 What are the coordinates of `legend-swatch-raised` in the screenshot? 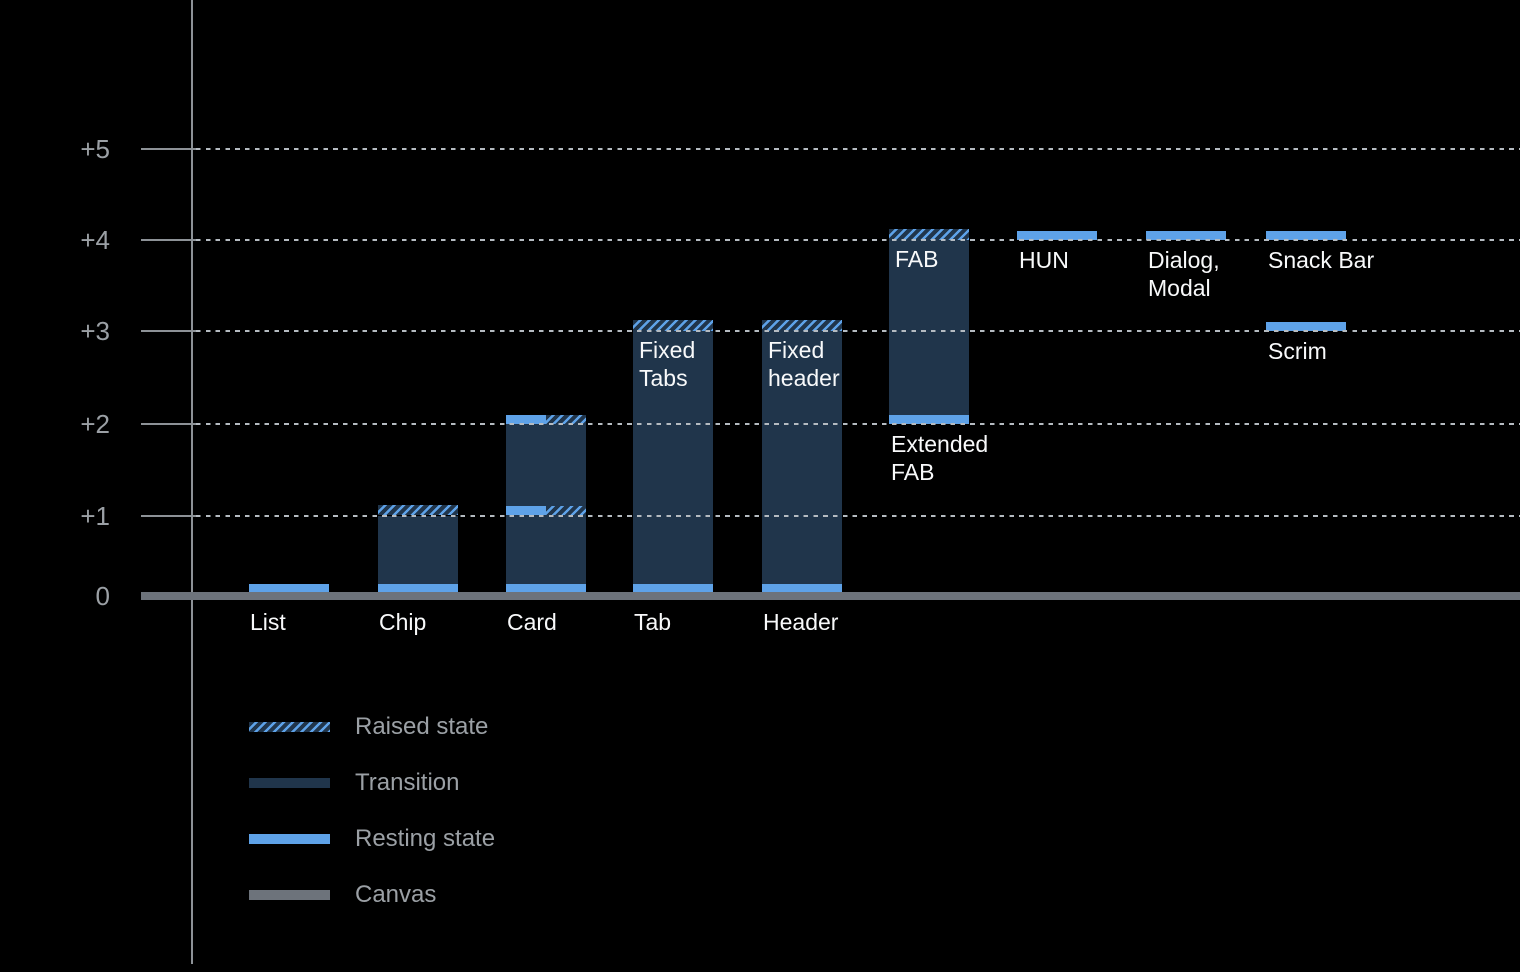 It's located at (289, 727).